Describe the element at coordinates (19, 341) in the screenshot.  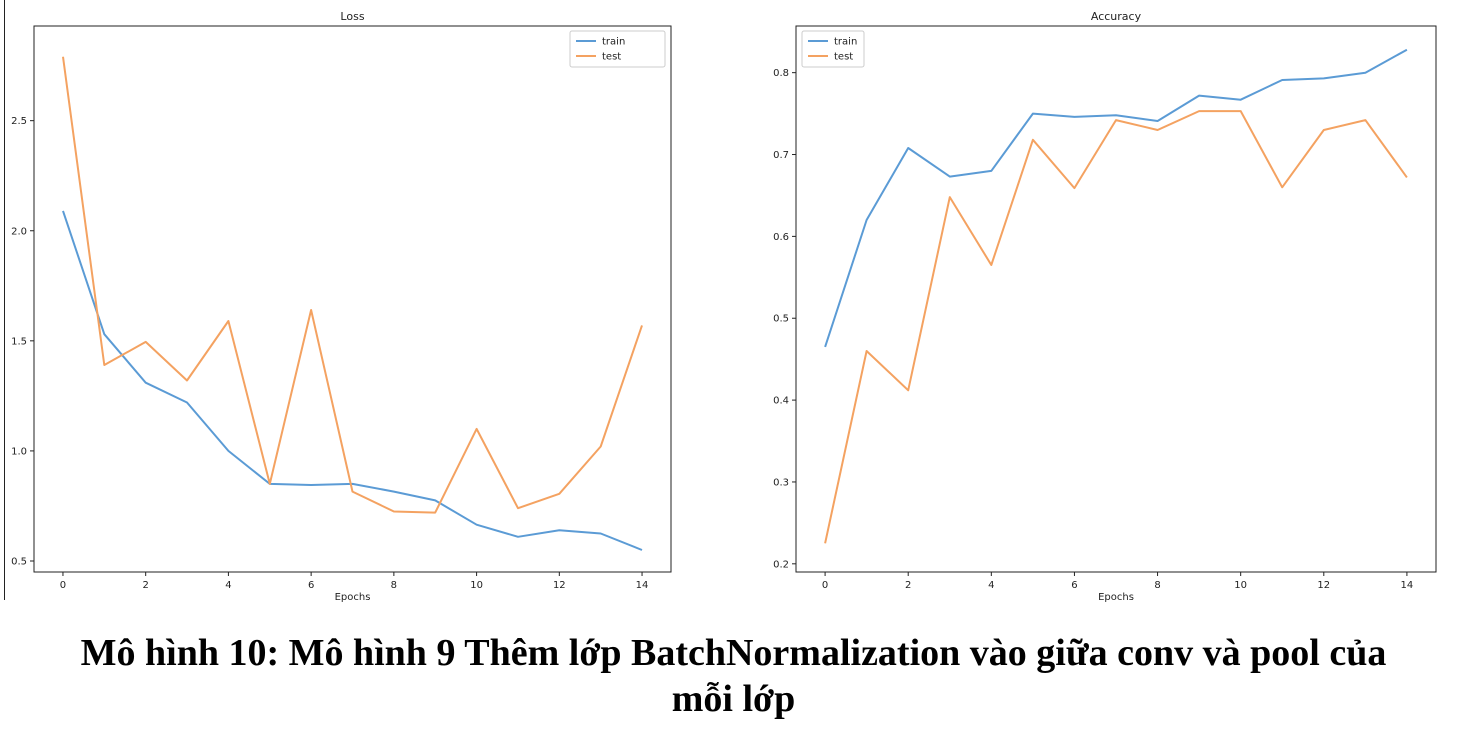
I see `y-tick-label: 1.5` at that location.